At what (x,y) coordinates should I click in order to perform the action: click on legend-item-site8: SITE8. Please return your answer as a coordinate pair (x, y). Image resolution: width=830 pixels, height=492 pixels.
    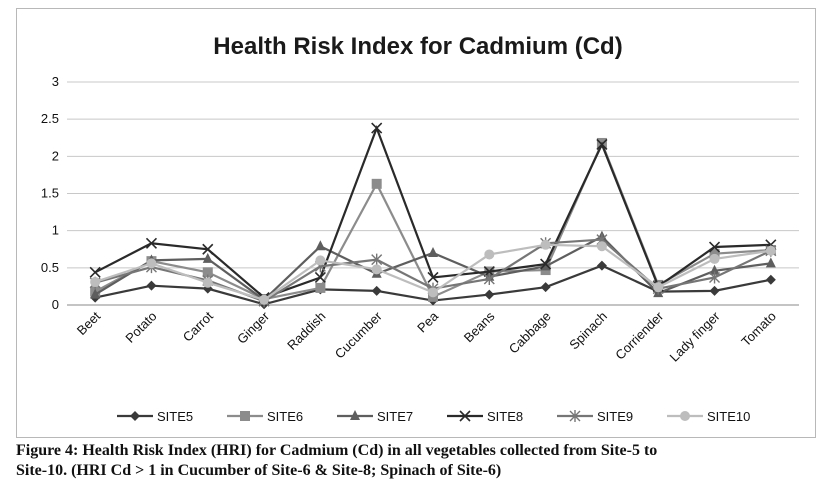
    Looking at the image, I should click on (485, 416).